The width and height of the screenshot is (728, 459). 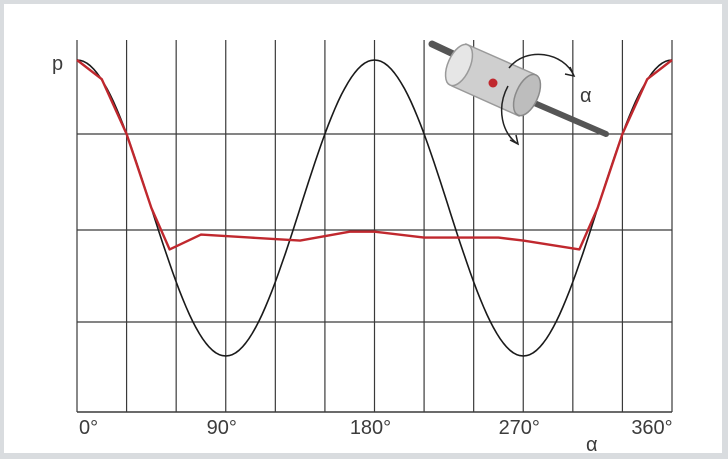 I want to click on x-tick-label: 270°, so click(x=519, y=428).